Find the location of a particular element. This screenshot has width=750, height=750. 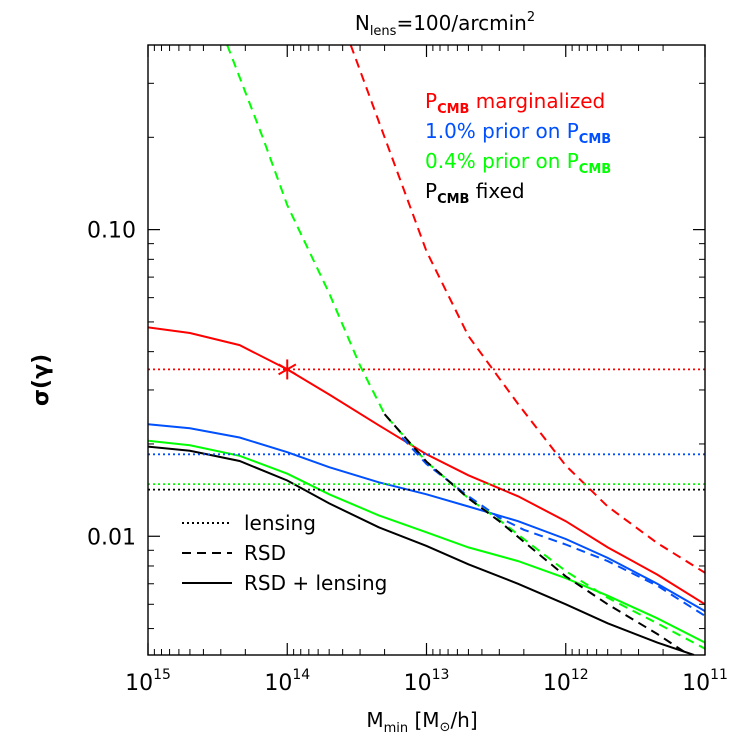

x-axis-label: Mmin [M⊙/h] is located at coordinates (421, 722).